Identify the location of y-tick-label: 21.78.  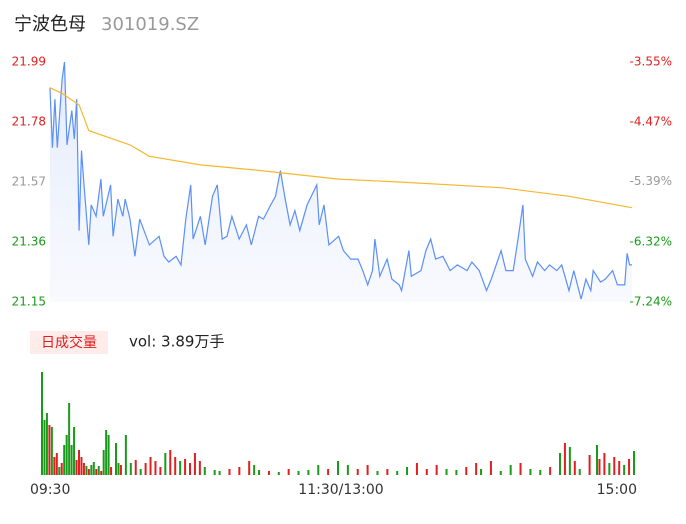
(29, 122).